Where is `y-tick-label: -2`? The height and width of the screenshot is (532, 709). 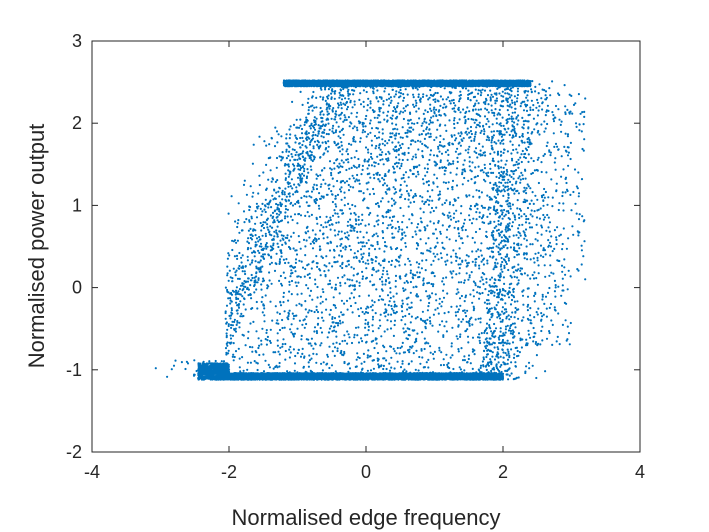 y-tick-label: -2 is located at coordinates (74, 452).